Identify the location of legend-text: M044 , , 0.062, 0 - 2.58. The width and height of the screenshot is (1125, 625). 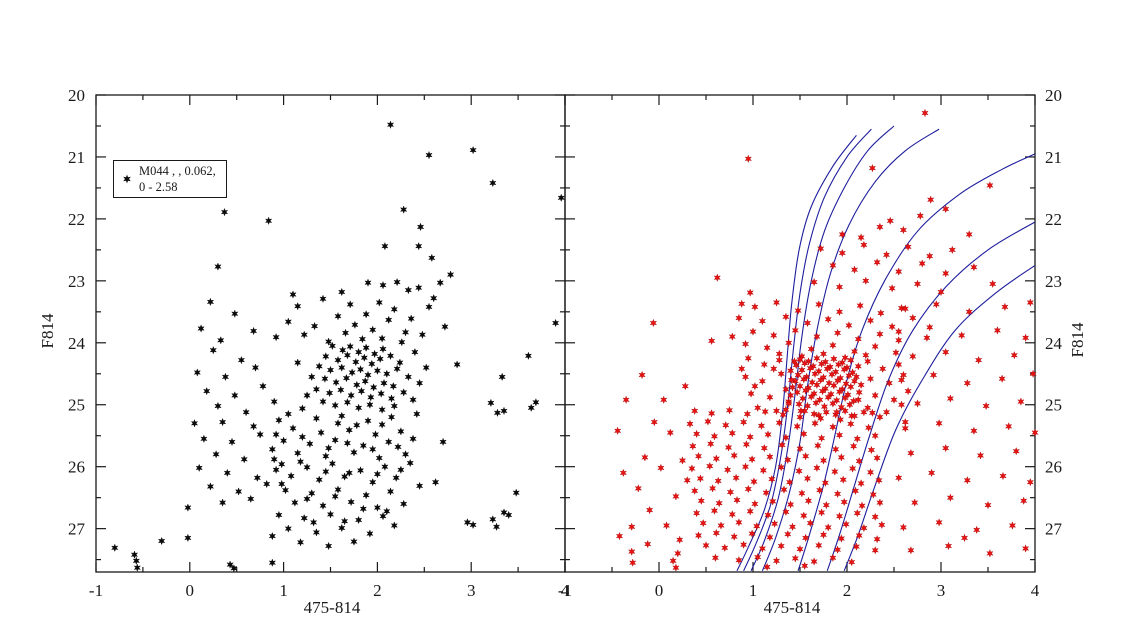
(182, 179).